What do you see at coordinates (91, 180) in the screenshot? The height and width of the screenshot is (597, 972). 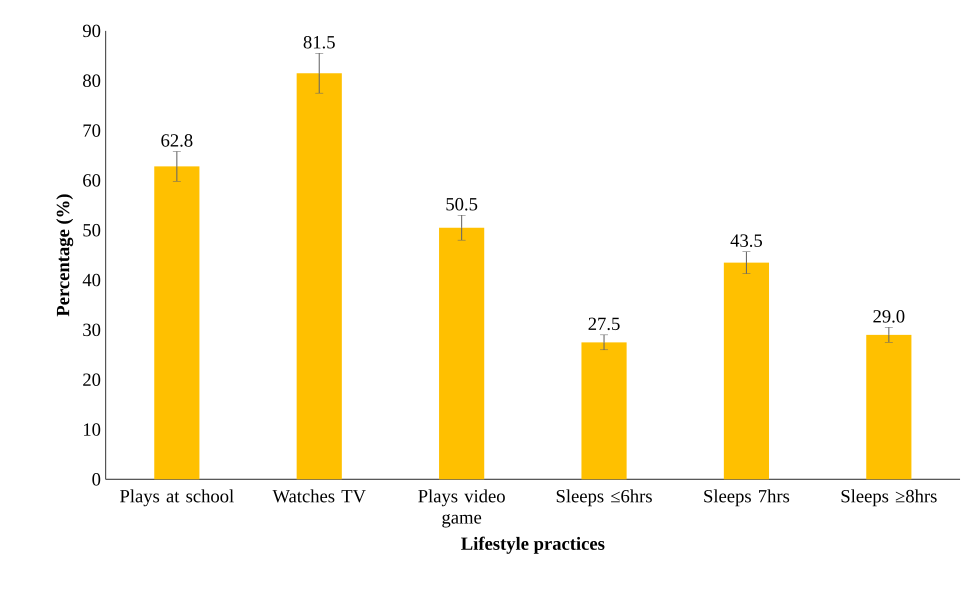 I see `y-tick-label: 60` at bounding box center [91, 180].